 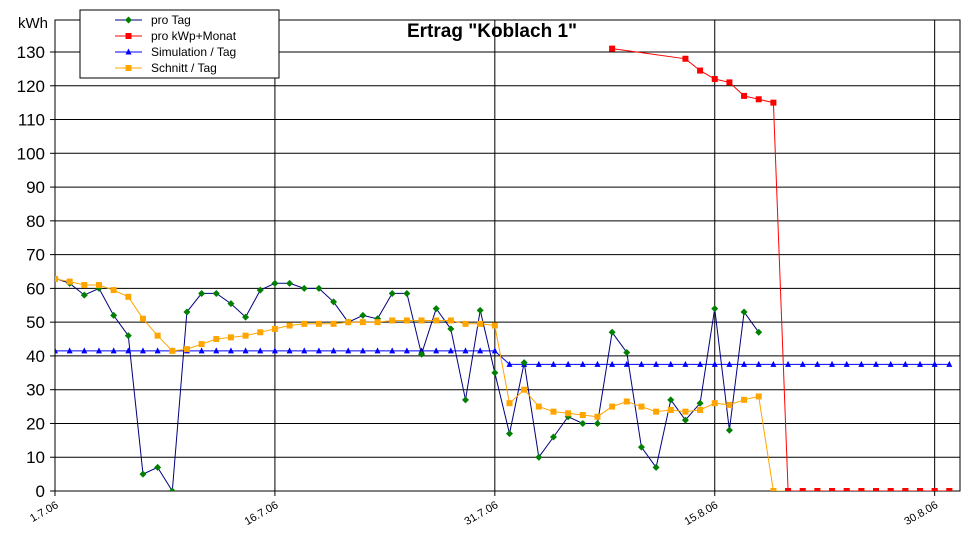 What do you see at coordinates (35, 288) in the screenshot?
I see `y-tick-label: 60` at bounding box center [35, 288].